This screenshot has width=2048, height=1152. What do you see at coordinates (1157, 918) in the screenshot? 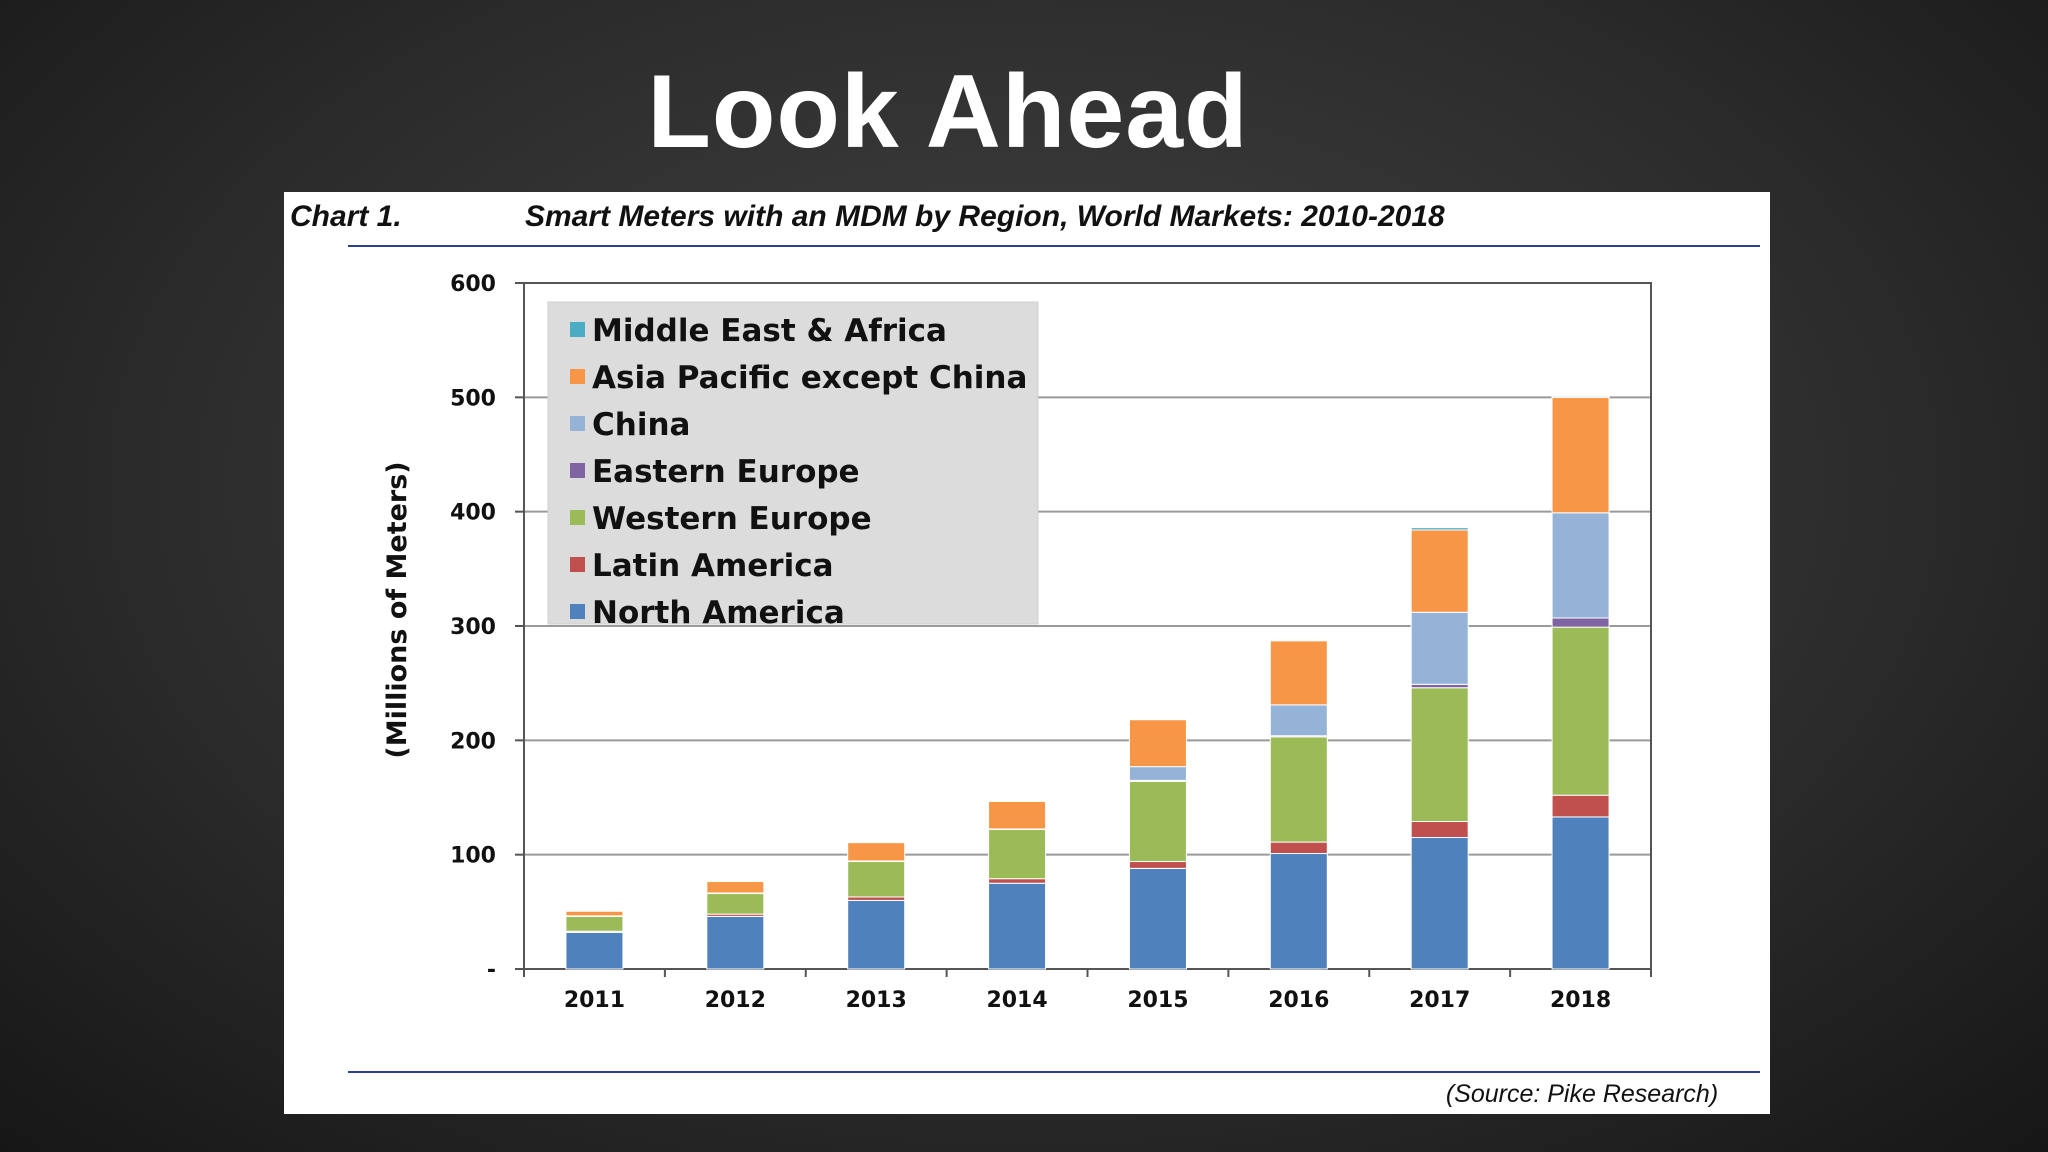
I see `bar-segment-north-america-2015` at bounding box center [1157, 918].